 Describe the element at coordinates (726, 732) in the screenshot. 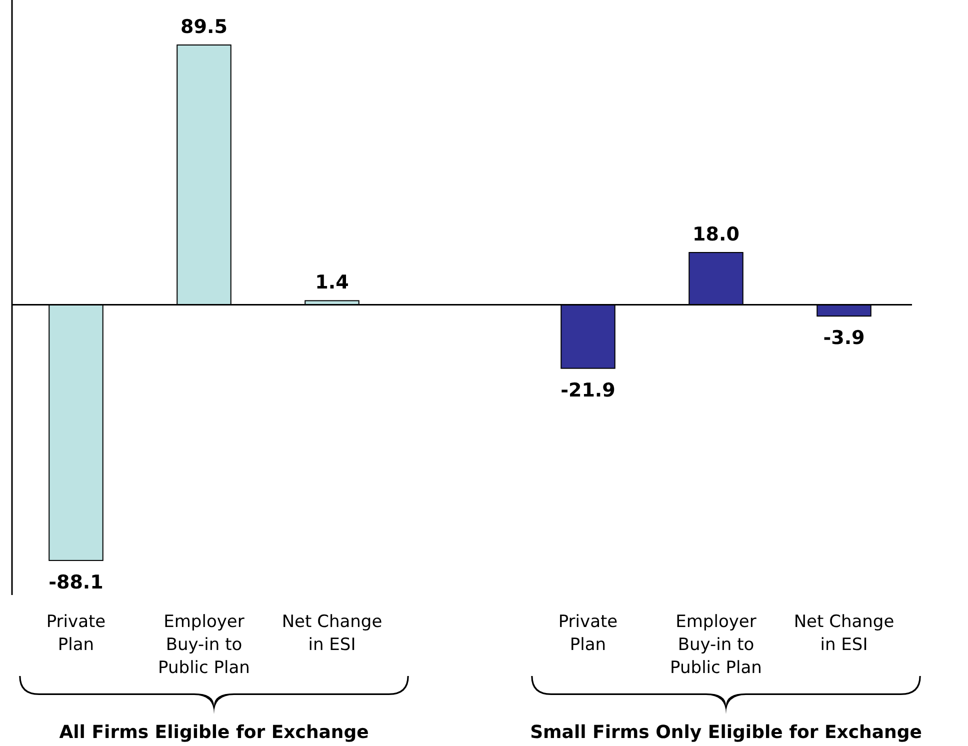

I see `text: Small Firms Only Eligible for Exchange` at that location.